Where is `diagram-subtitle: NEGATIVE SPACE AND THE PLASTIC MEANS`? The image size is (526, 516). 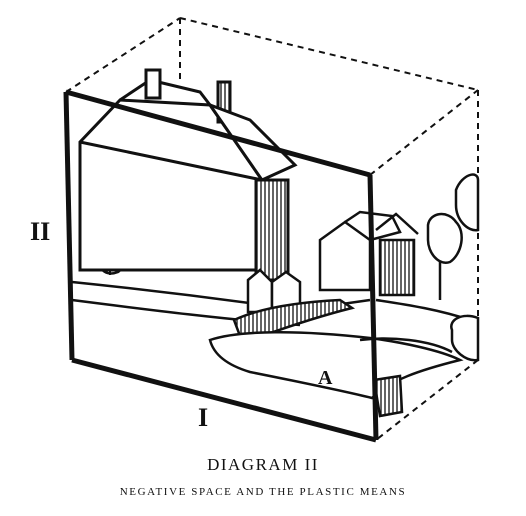 diagram-subtitle: NEGATIVE SPACE AND THE PLASTIC MEANS is located at coordinates (263, 492).